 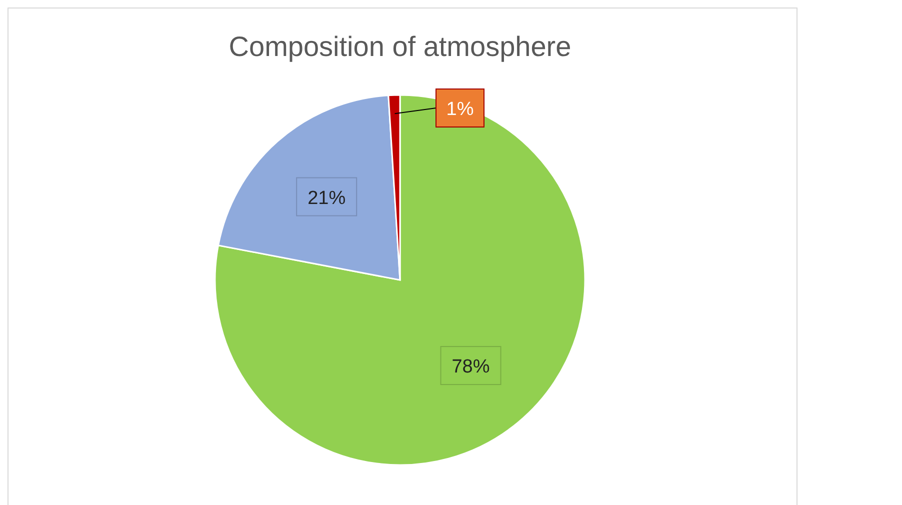 I want to click on data-label: 21%, so click(x=327, y=198).